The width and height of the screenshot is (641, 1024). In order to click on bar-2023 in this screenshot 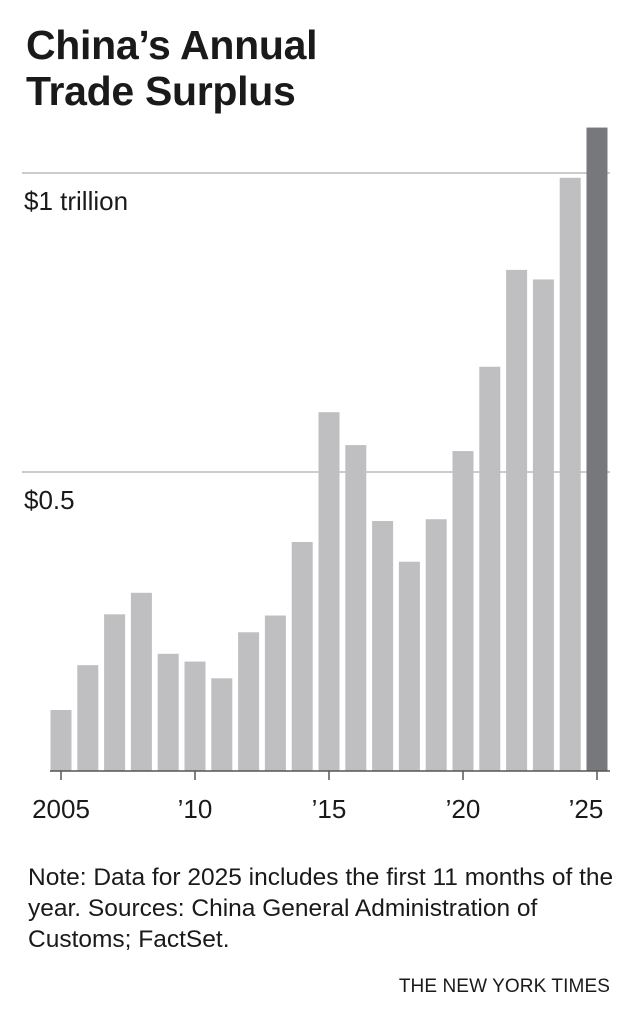, I will do `click(543, 525)`.